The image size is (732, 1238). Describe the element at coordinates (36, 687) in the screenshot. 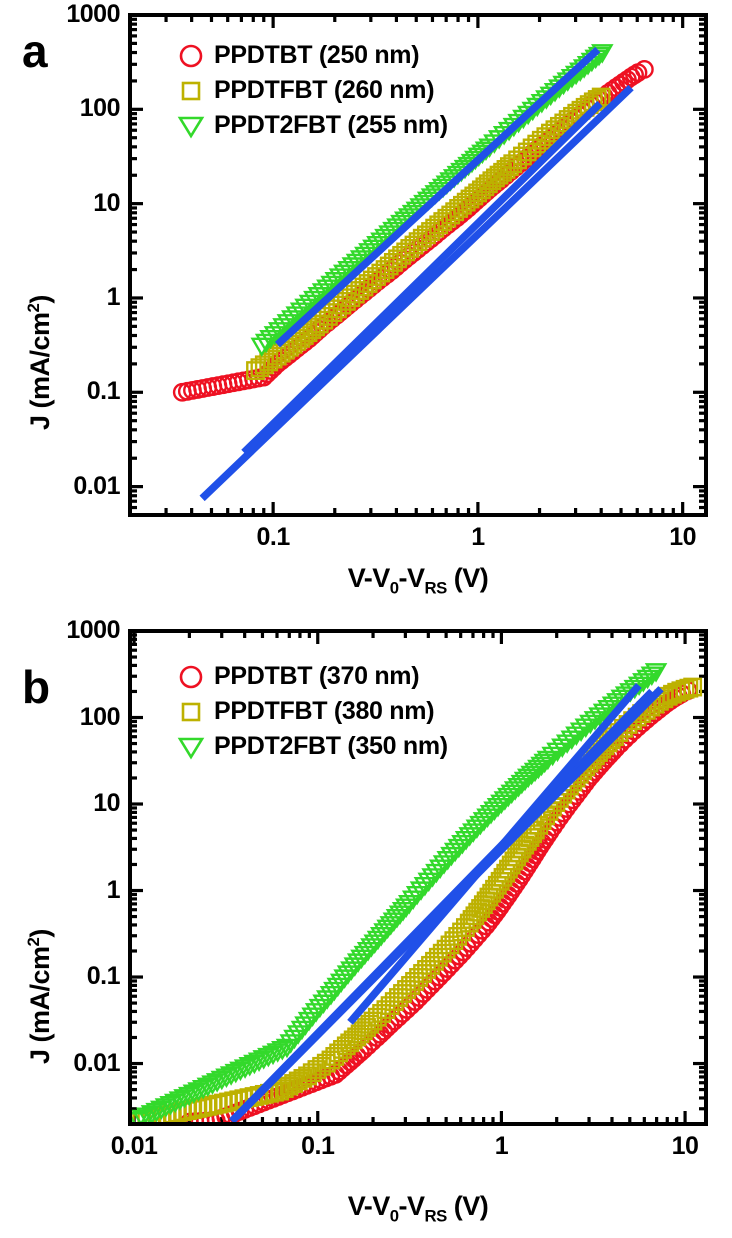

I see `panel-b-letter: b` at that location.